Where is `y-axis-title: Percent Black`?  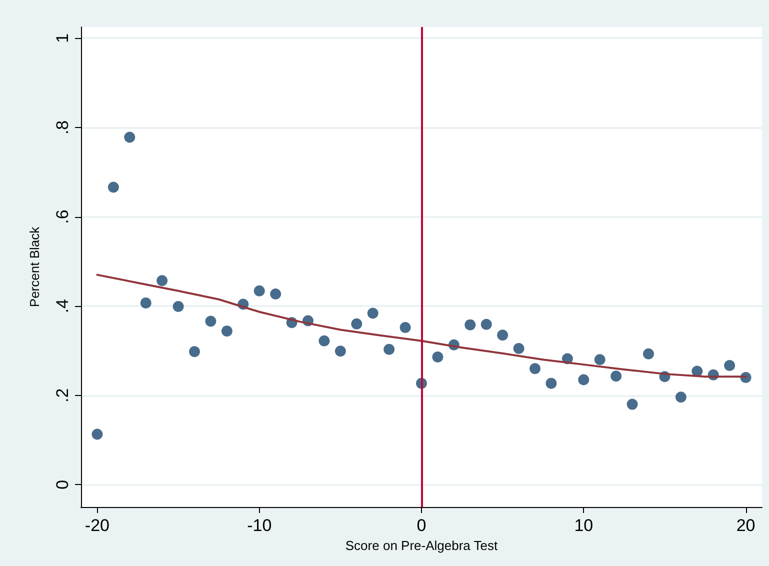 y-axis-title: Percent Black is located at coordinates (34, 267).